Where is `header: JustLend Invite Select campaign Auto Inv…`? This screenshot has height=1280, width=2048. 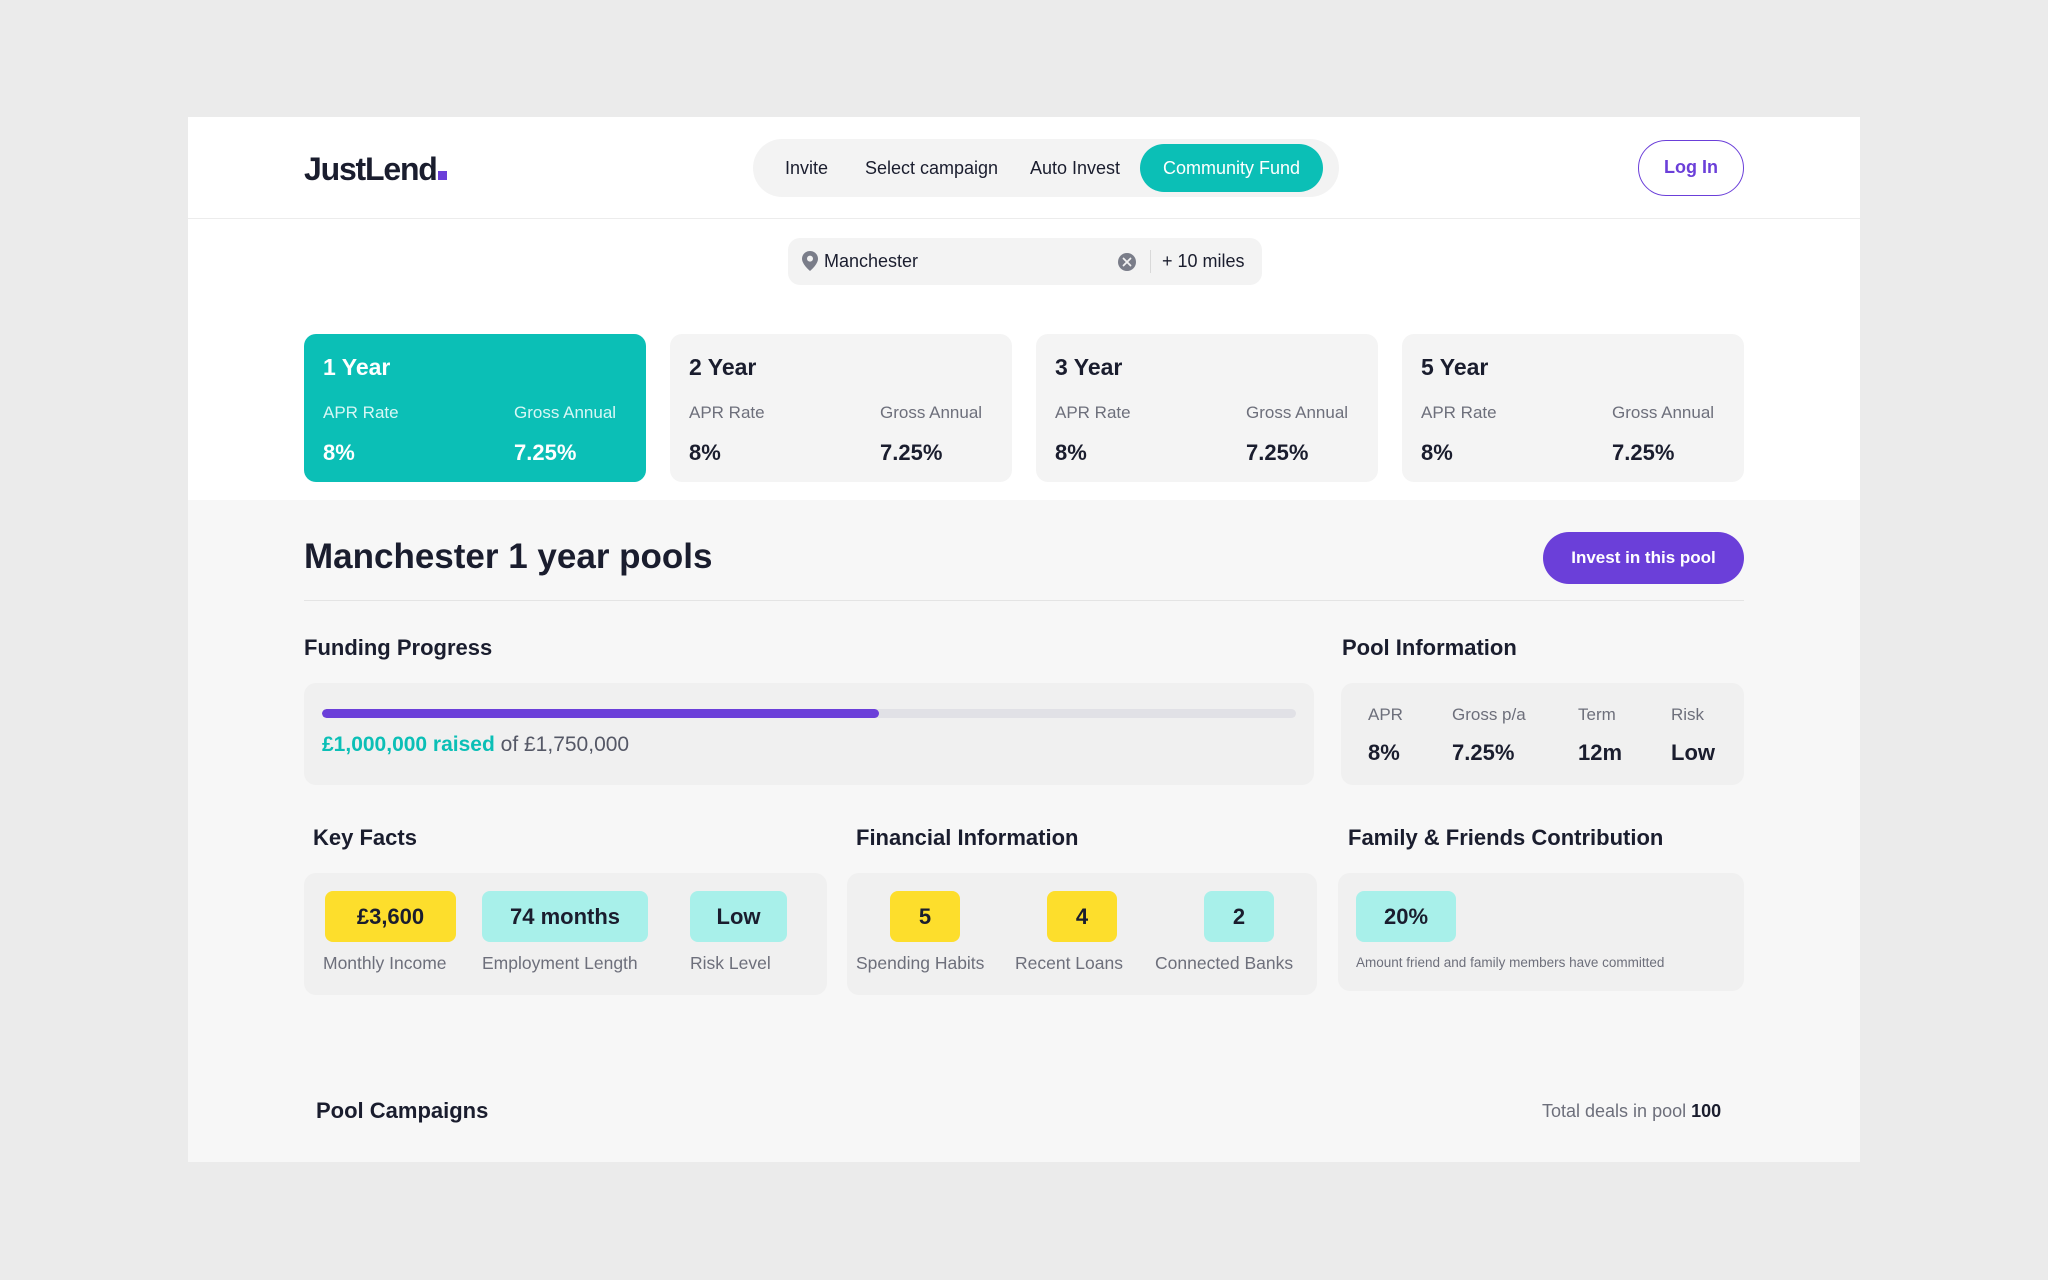 header: JustLend Invite Select campaign Auto Inv… is located at coordinates (1024, 168).